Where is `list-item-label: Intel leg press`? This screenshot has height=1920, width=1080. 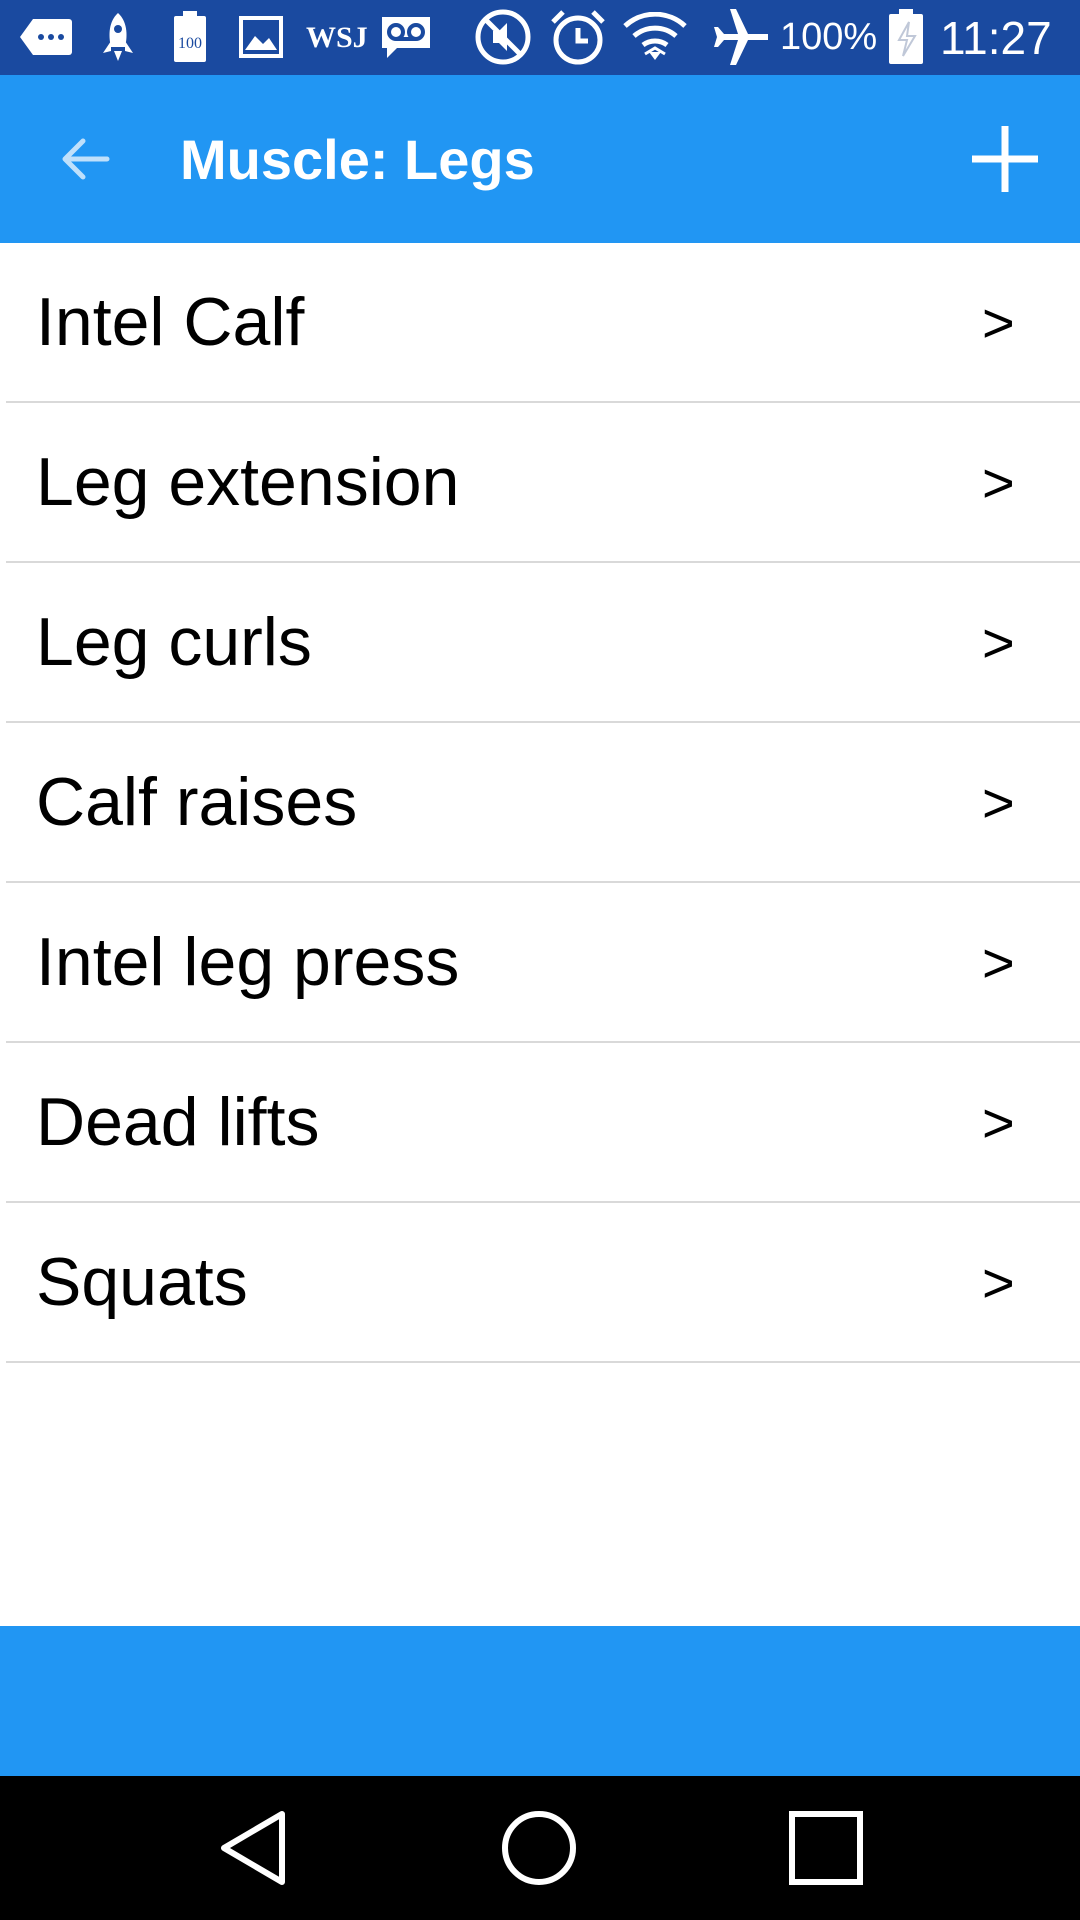 list-item-label: Intel leg press is located at coordinates (248, 962).